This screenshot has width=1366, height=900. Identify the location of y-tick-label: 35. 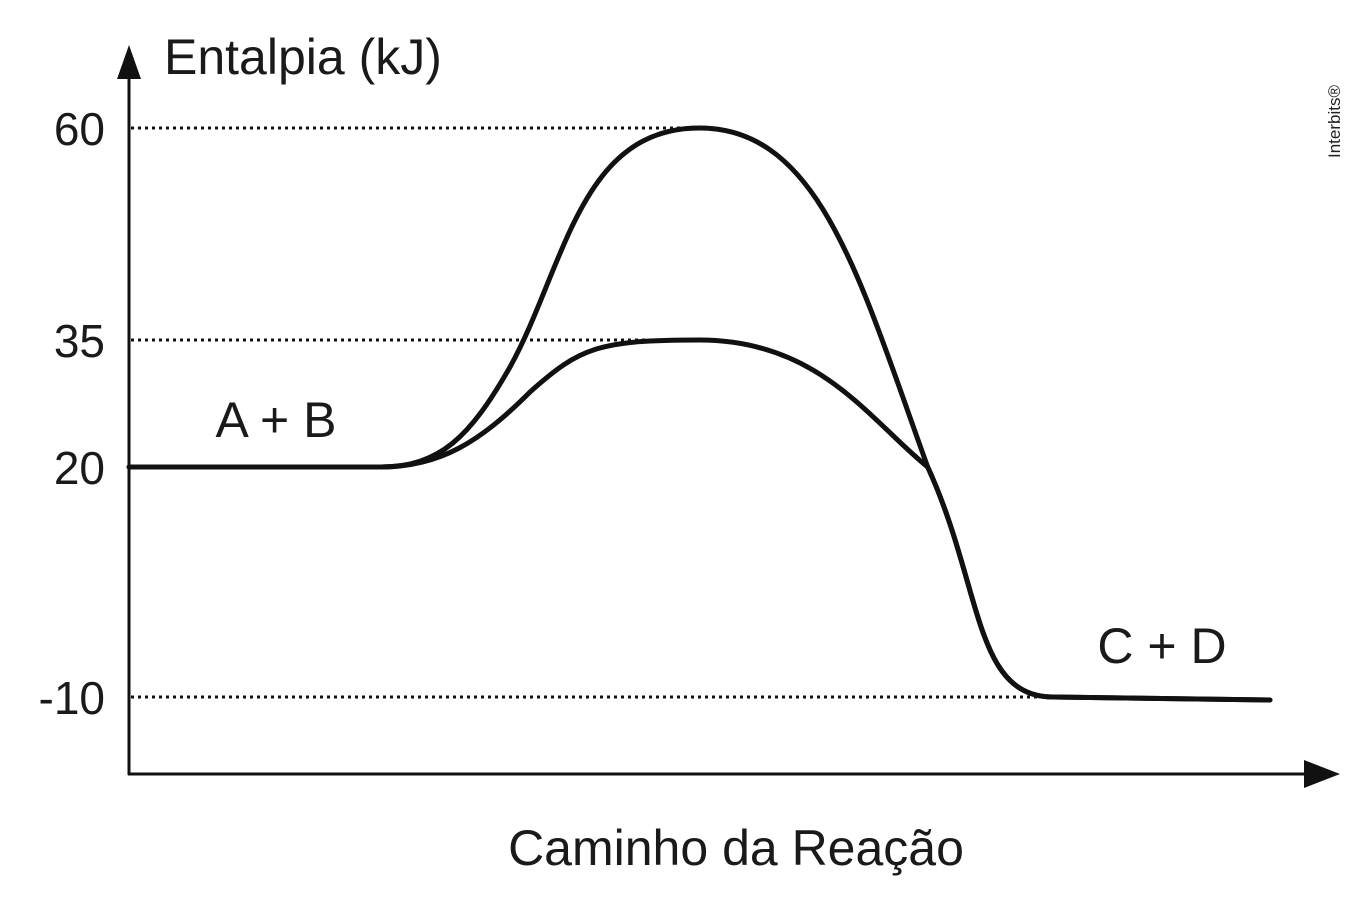
(79, 341).